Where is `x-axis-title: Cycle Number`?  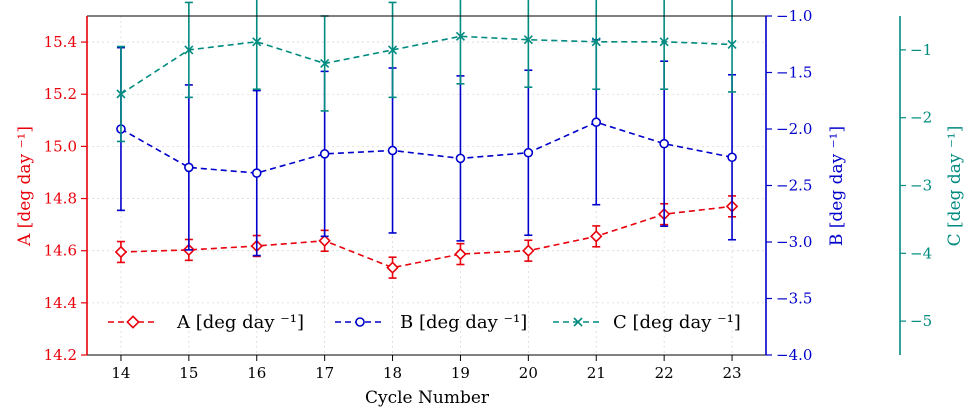
x-axis-title: Cycle Number is located at coordinates (427, 398).